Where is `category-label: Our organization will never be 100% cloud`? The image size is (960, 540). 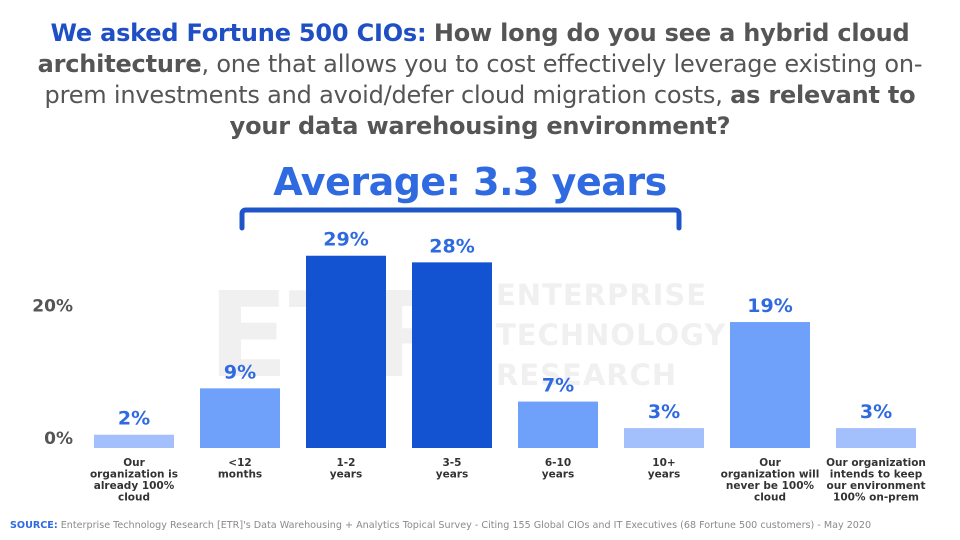 category-label: Our organization will never be 100% cloud is located at coordinates (770, 480).